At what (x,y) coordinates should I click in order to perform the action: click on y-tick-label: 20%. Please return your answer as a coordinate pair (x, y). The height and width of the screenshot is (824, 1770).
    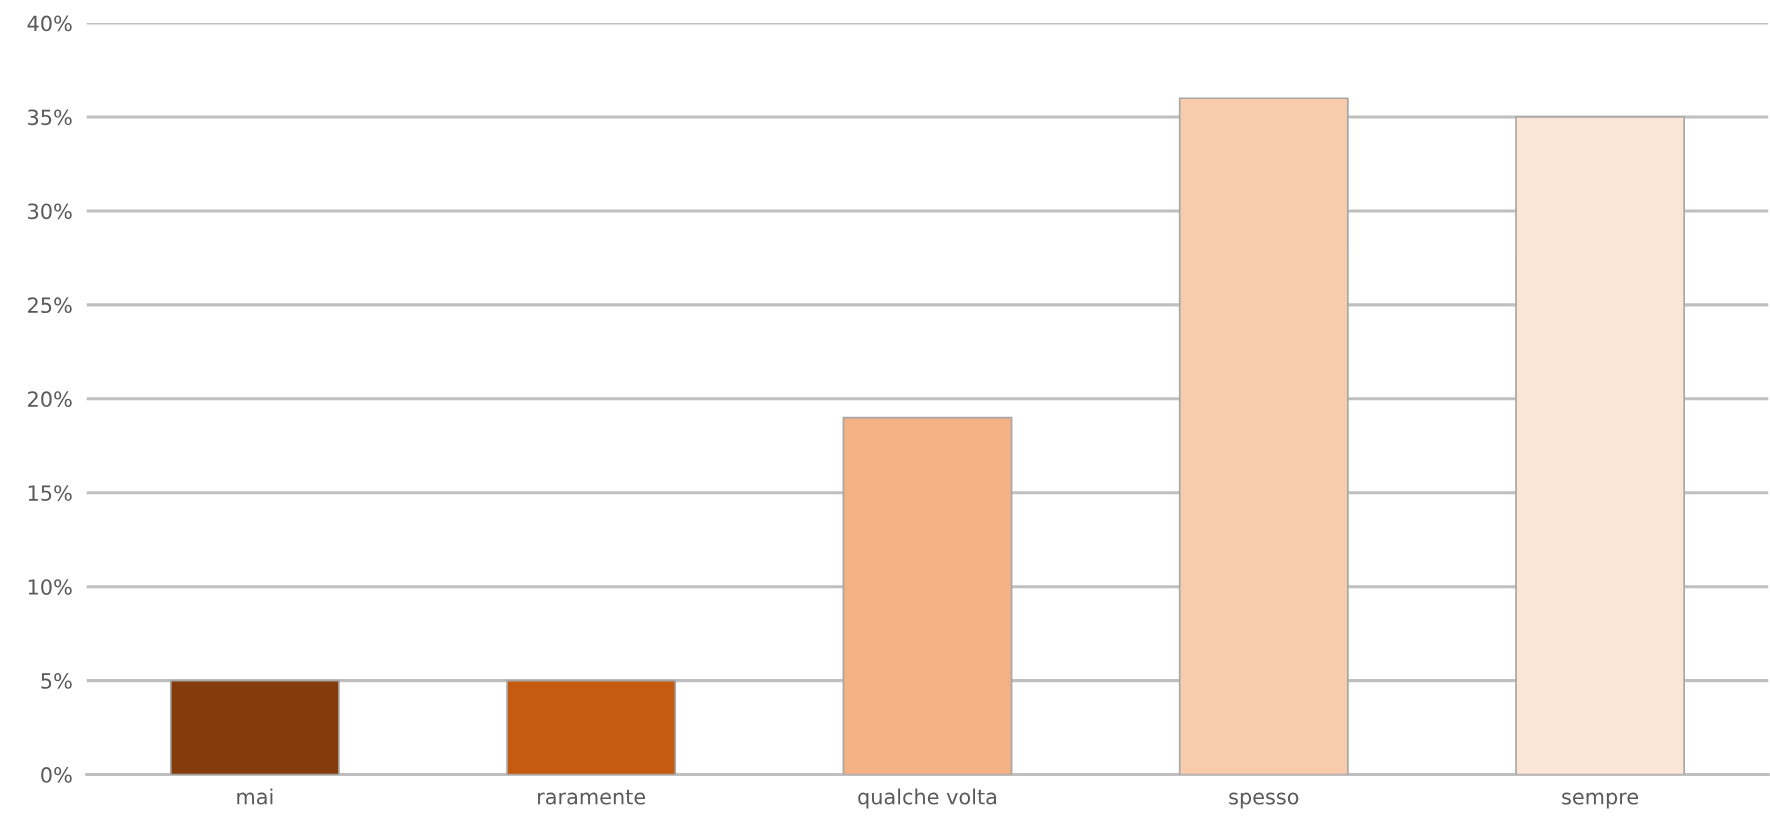
    Looking at the image, I should click on (50, 399).